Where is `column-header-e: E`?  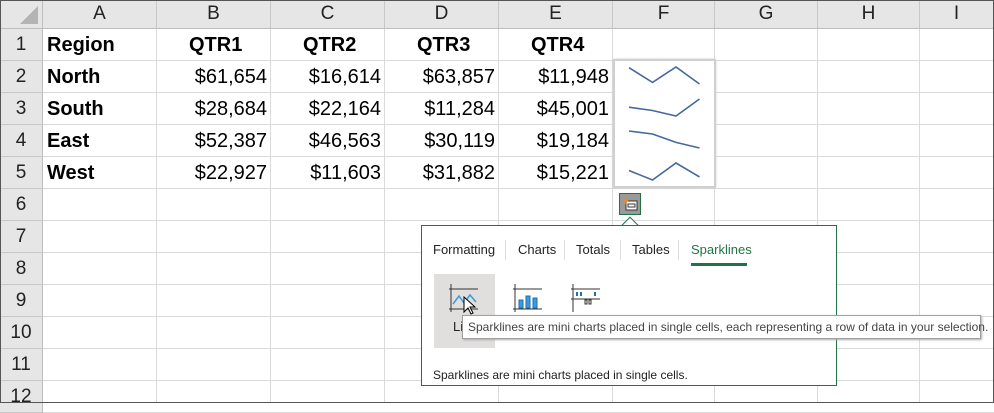 column-header-e: E is located at coordinates (556, 14).